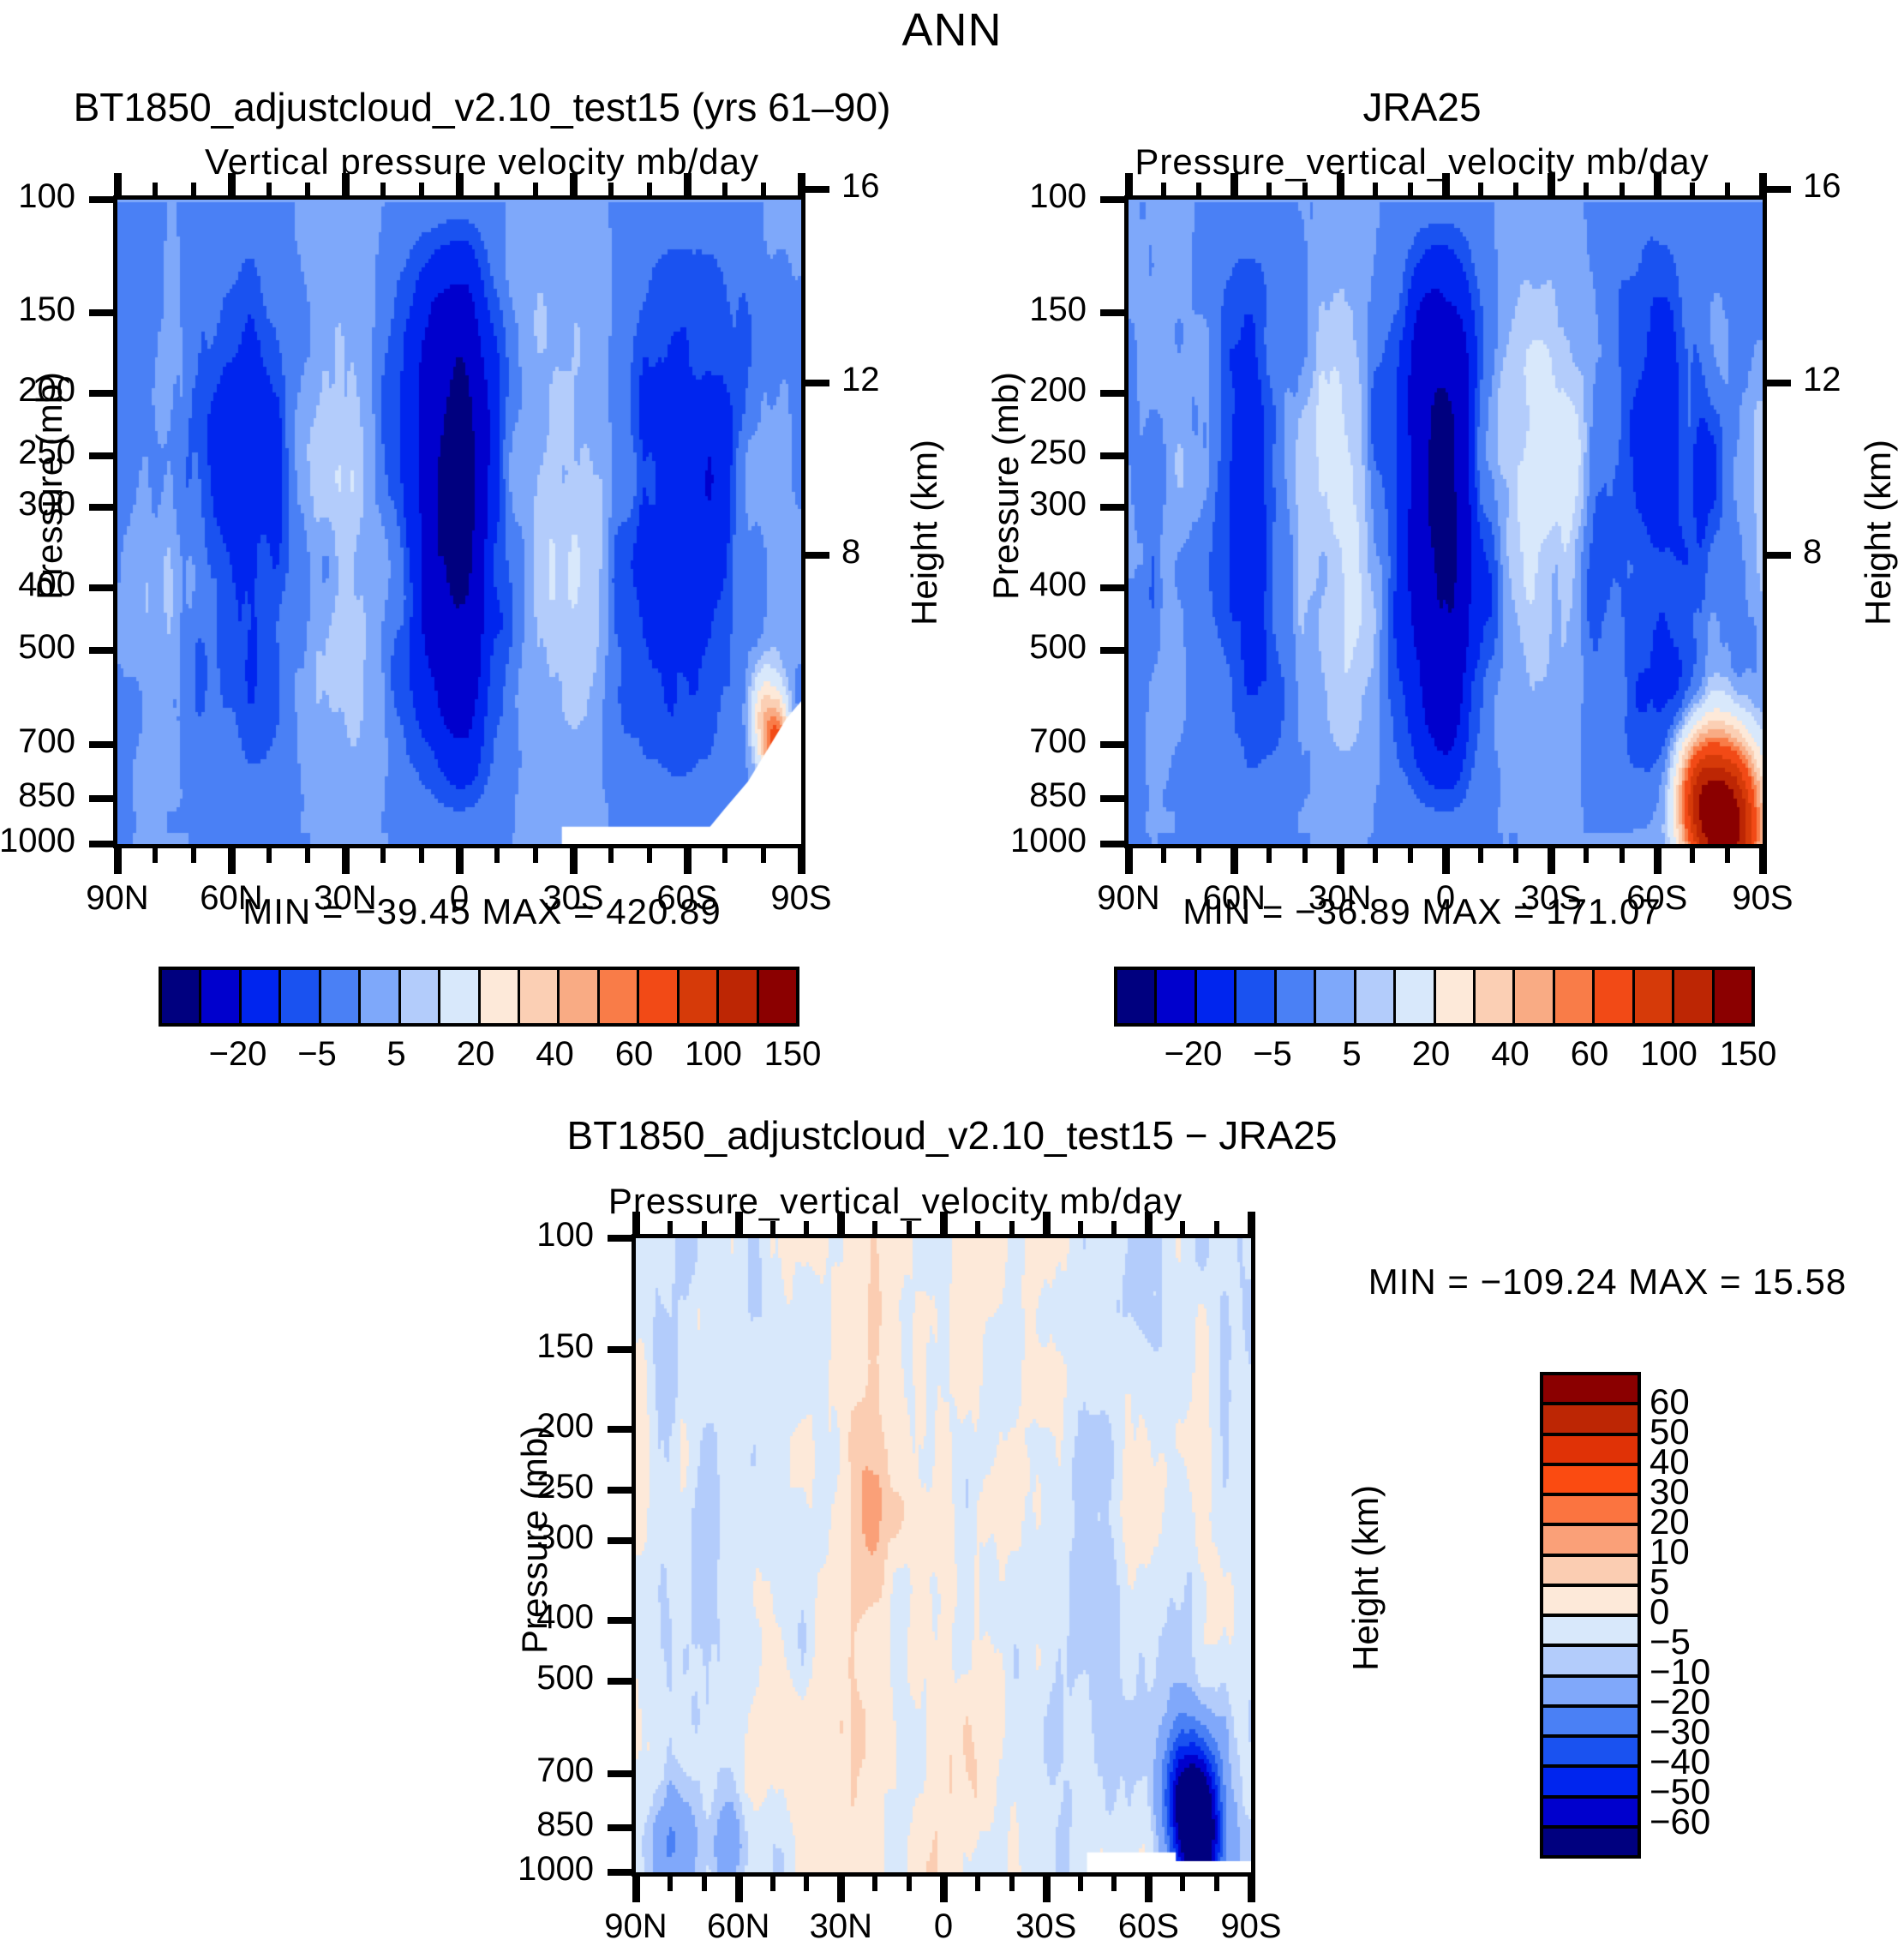 This screenshot has width=1904, height=1946. What do you see at coordinates (1681, 1821) in the screenshot?
I see `colorbar-tick-label: −60` at bounding box center [1681, 1821].